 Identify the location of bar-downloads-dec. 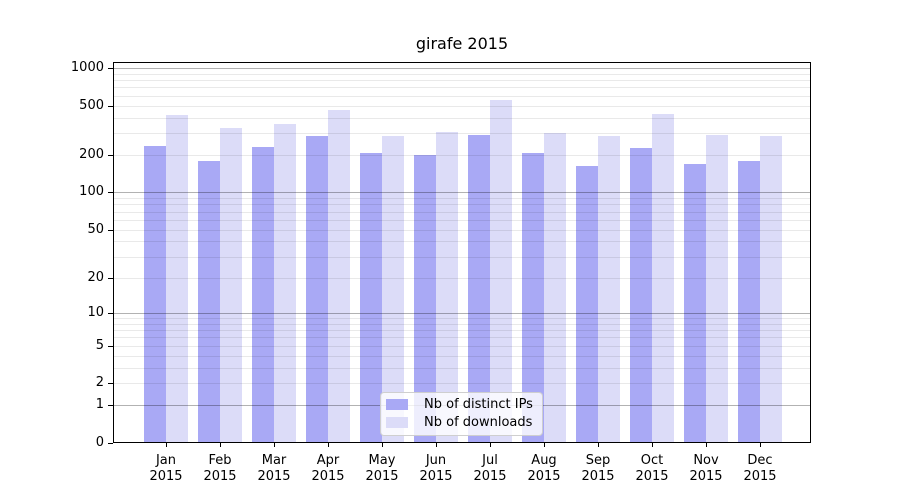
(771, 289).